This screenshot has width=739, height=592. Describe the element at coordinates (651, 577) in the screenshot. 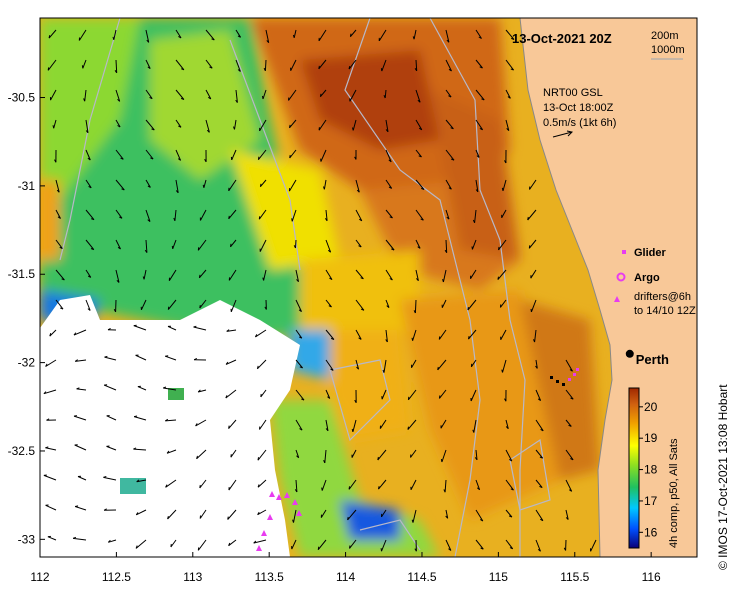

I see `x-tick-label: 116` at that location.